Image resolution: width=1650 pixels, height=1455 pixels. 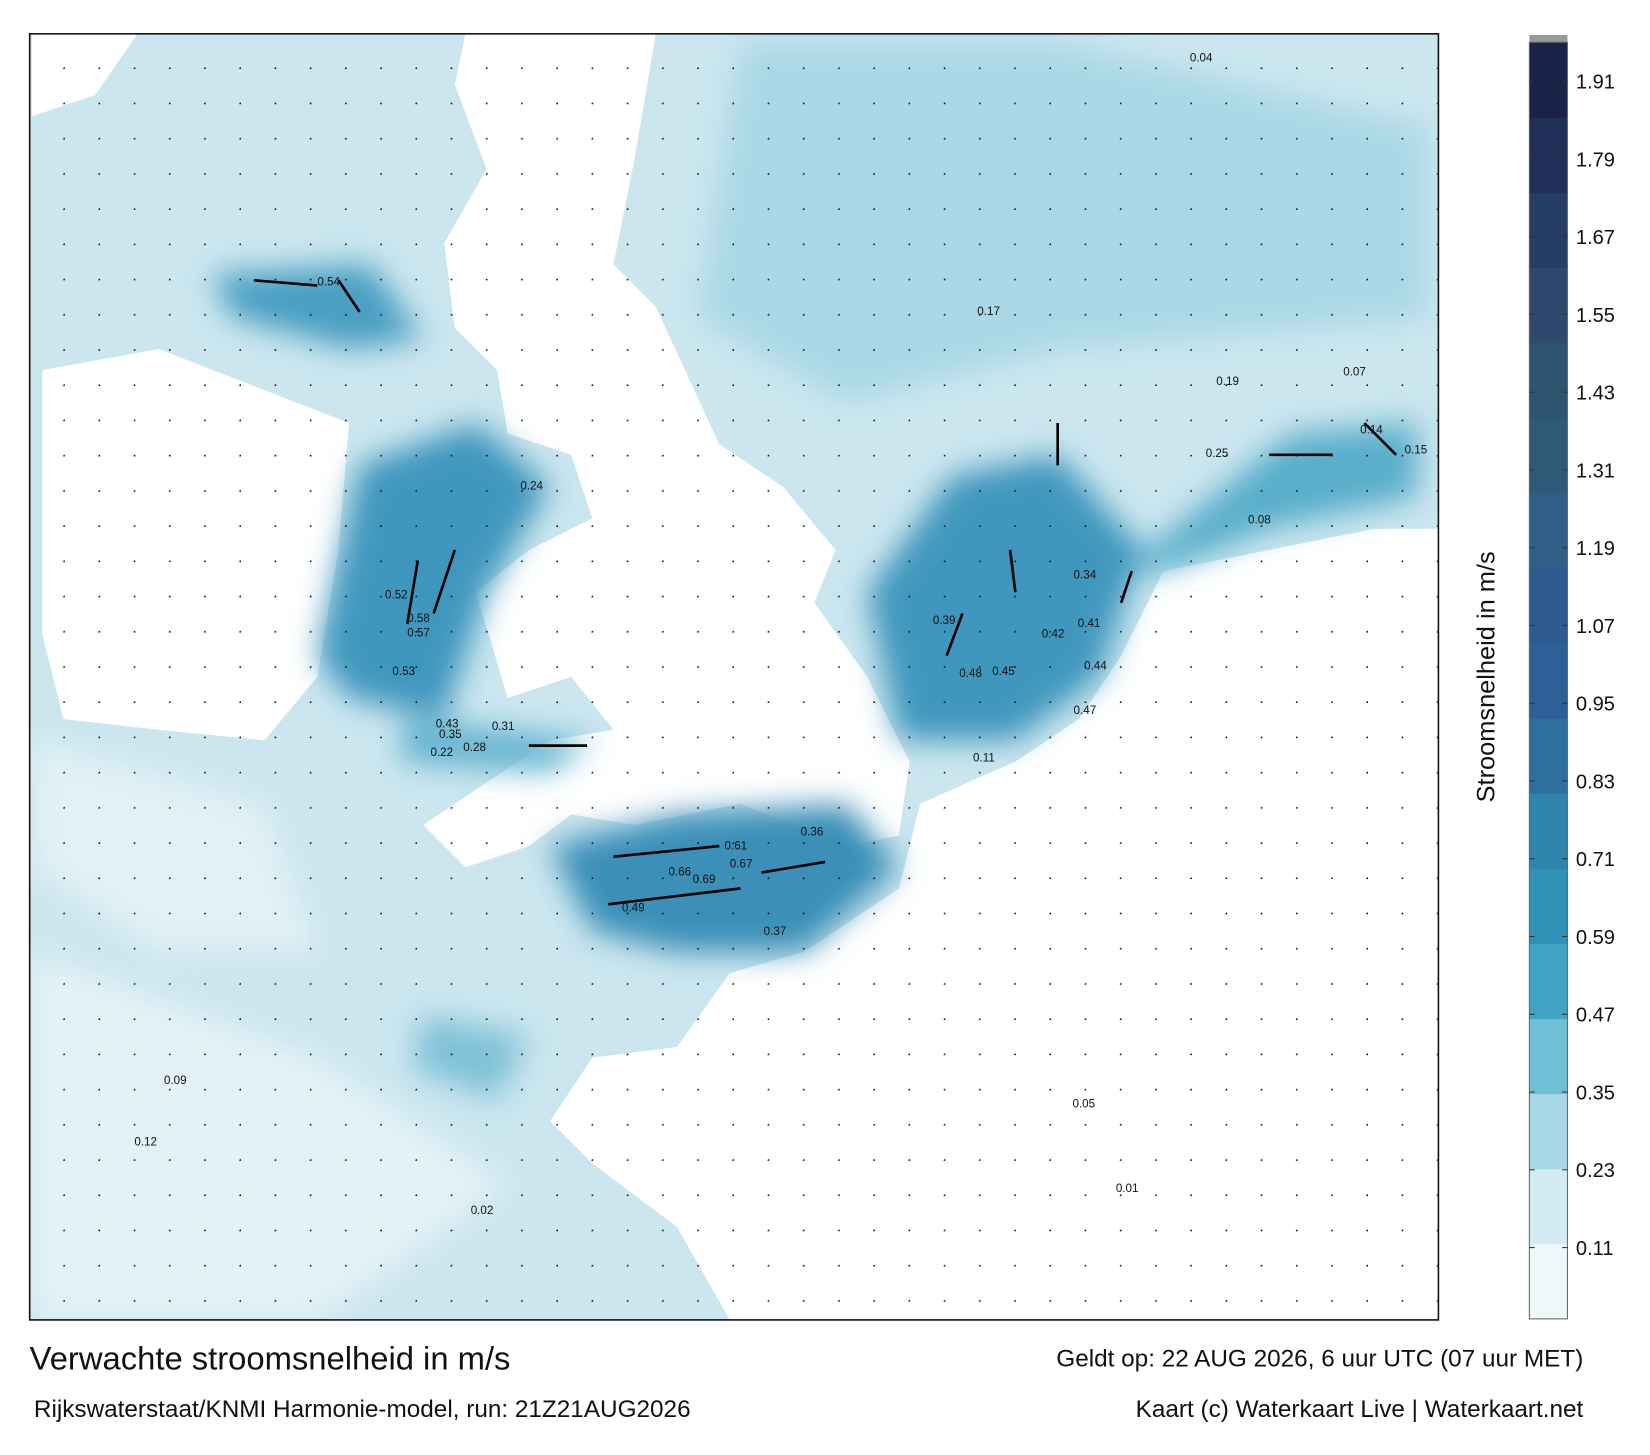 I want to click on current-label: 0.54, so click(x=328, y=282).